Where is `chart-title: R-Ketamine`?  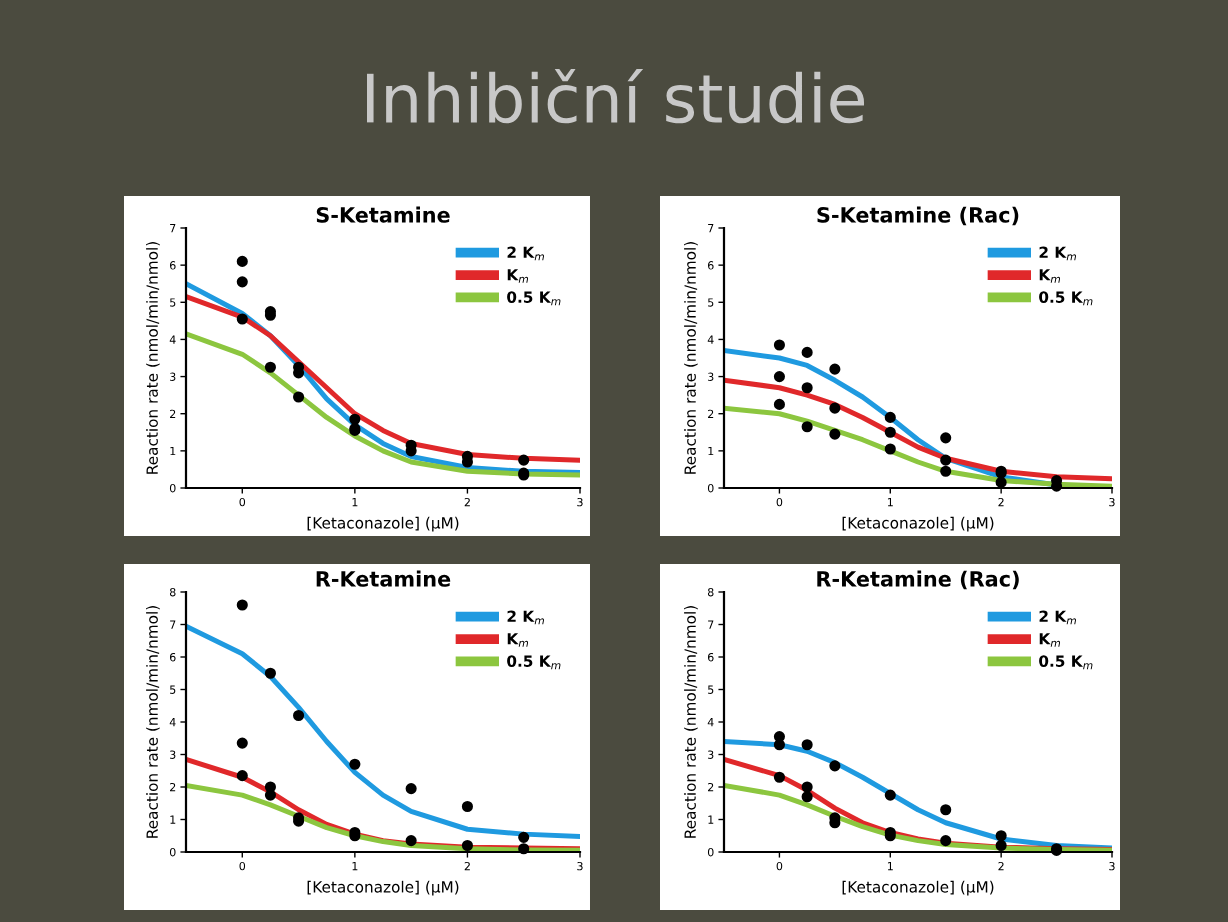
chart-title: R-Ketamine is located at coordinates (383, 578).